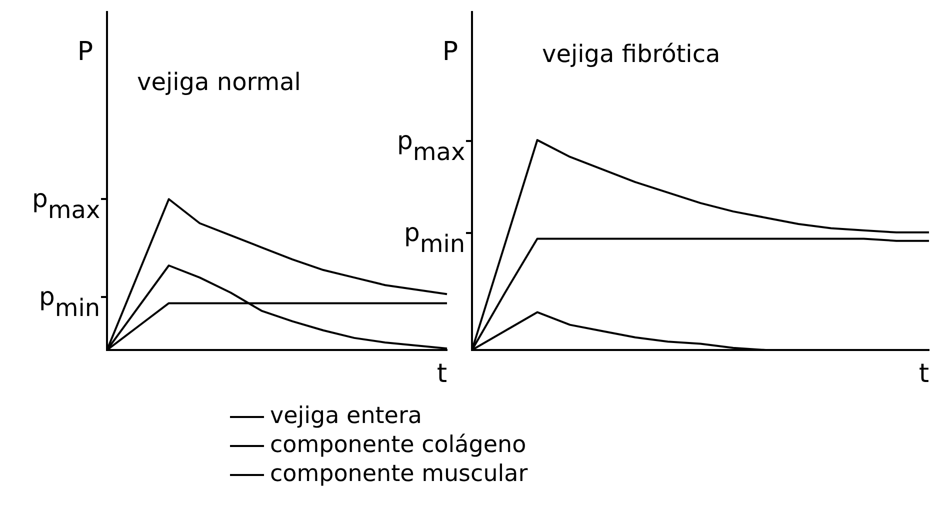 The image size is (941, 525). Describe the element at coordinates (399, 474) in the screenshot. I see `legend-label: componente muscular` at that location.